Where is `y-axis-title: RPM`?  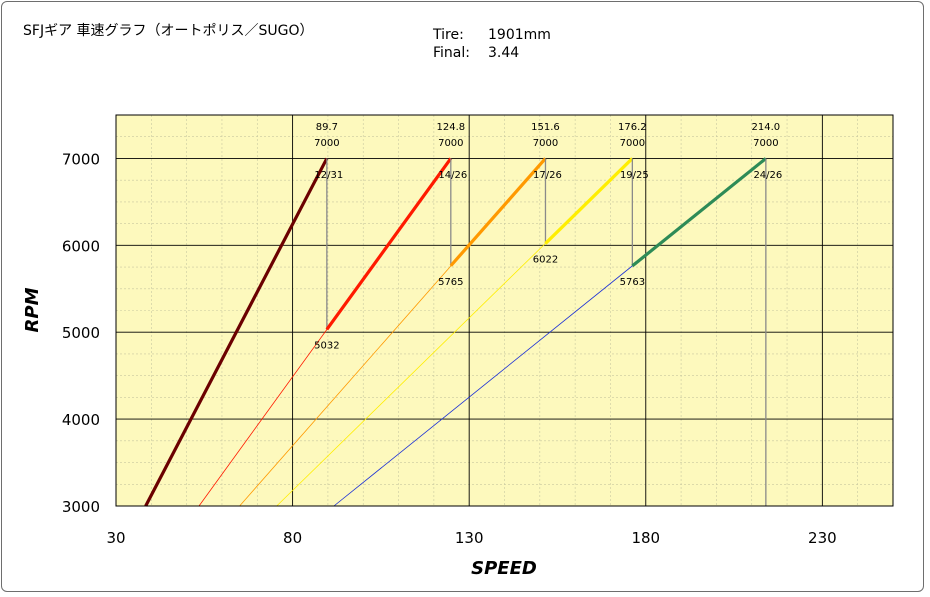
y-axis-title: RPM is located at coordinates (32, 309).